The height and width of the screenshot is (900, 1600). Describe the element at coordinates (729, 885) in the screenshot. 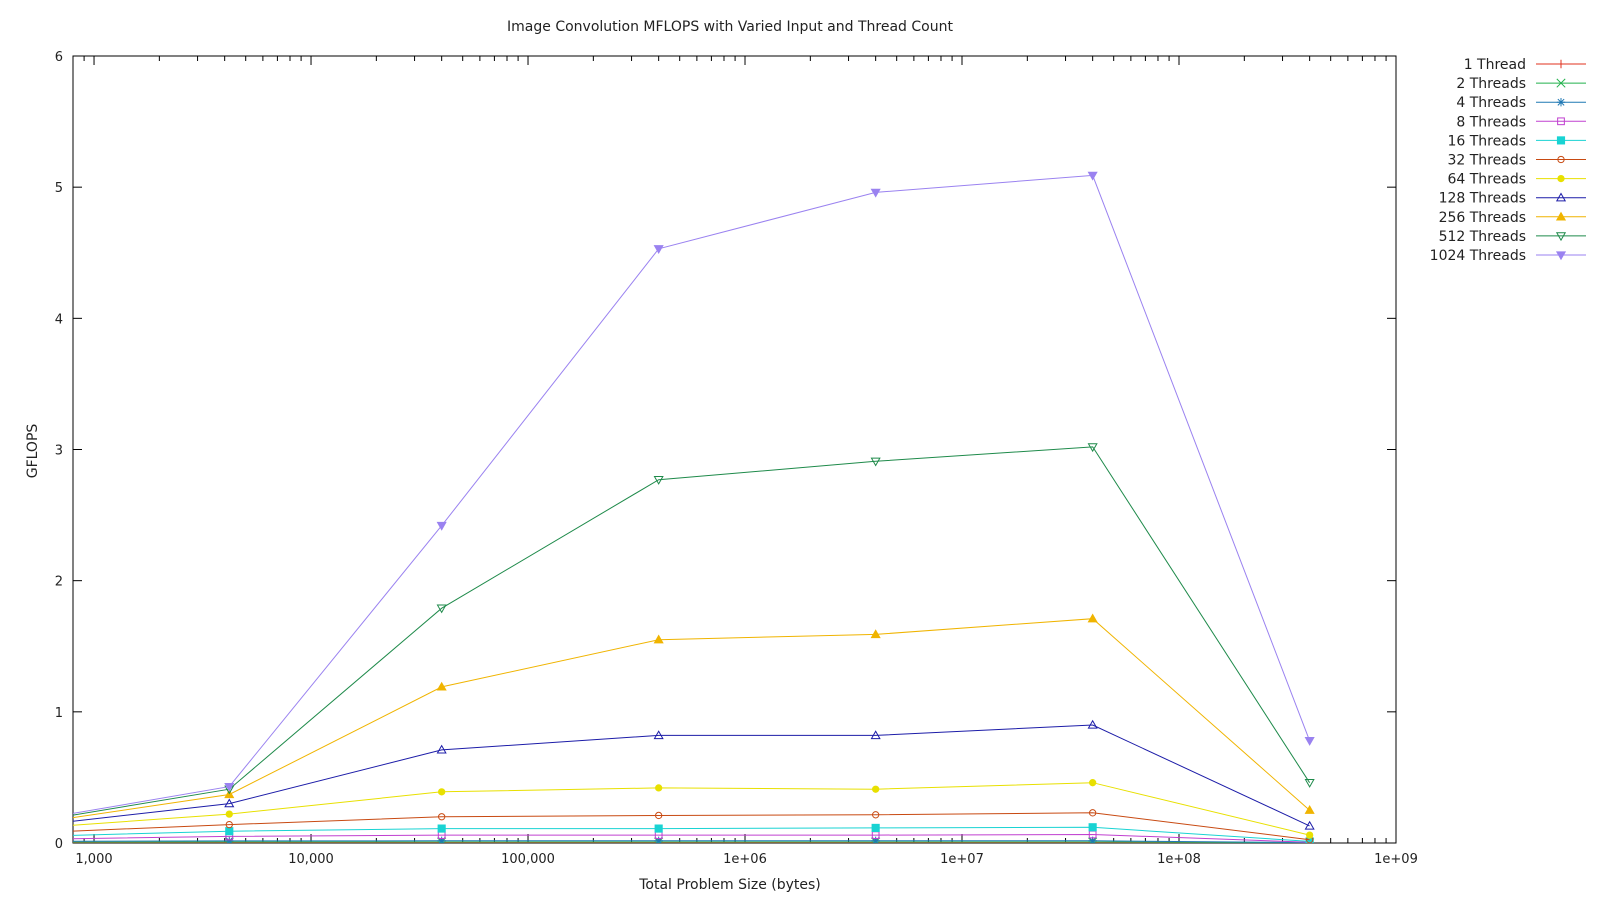

I see `x-axis-label: Total Problem Size (bytes)` at that location.